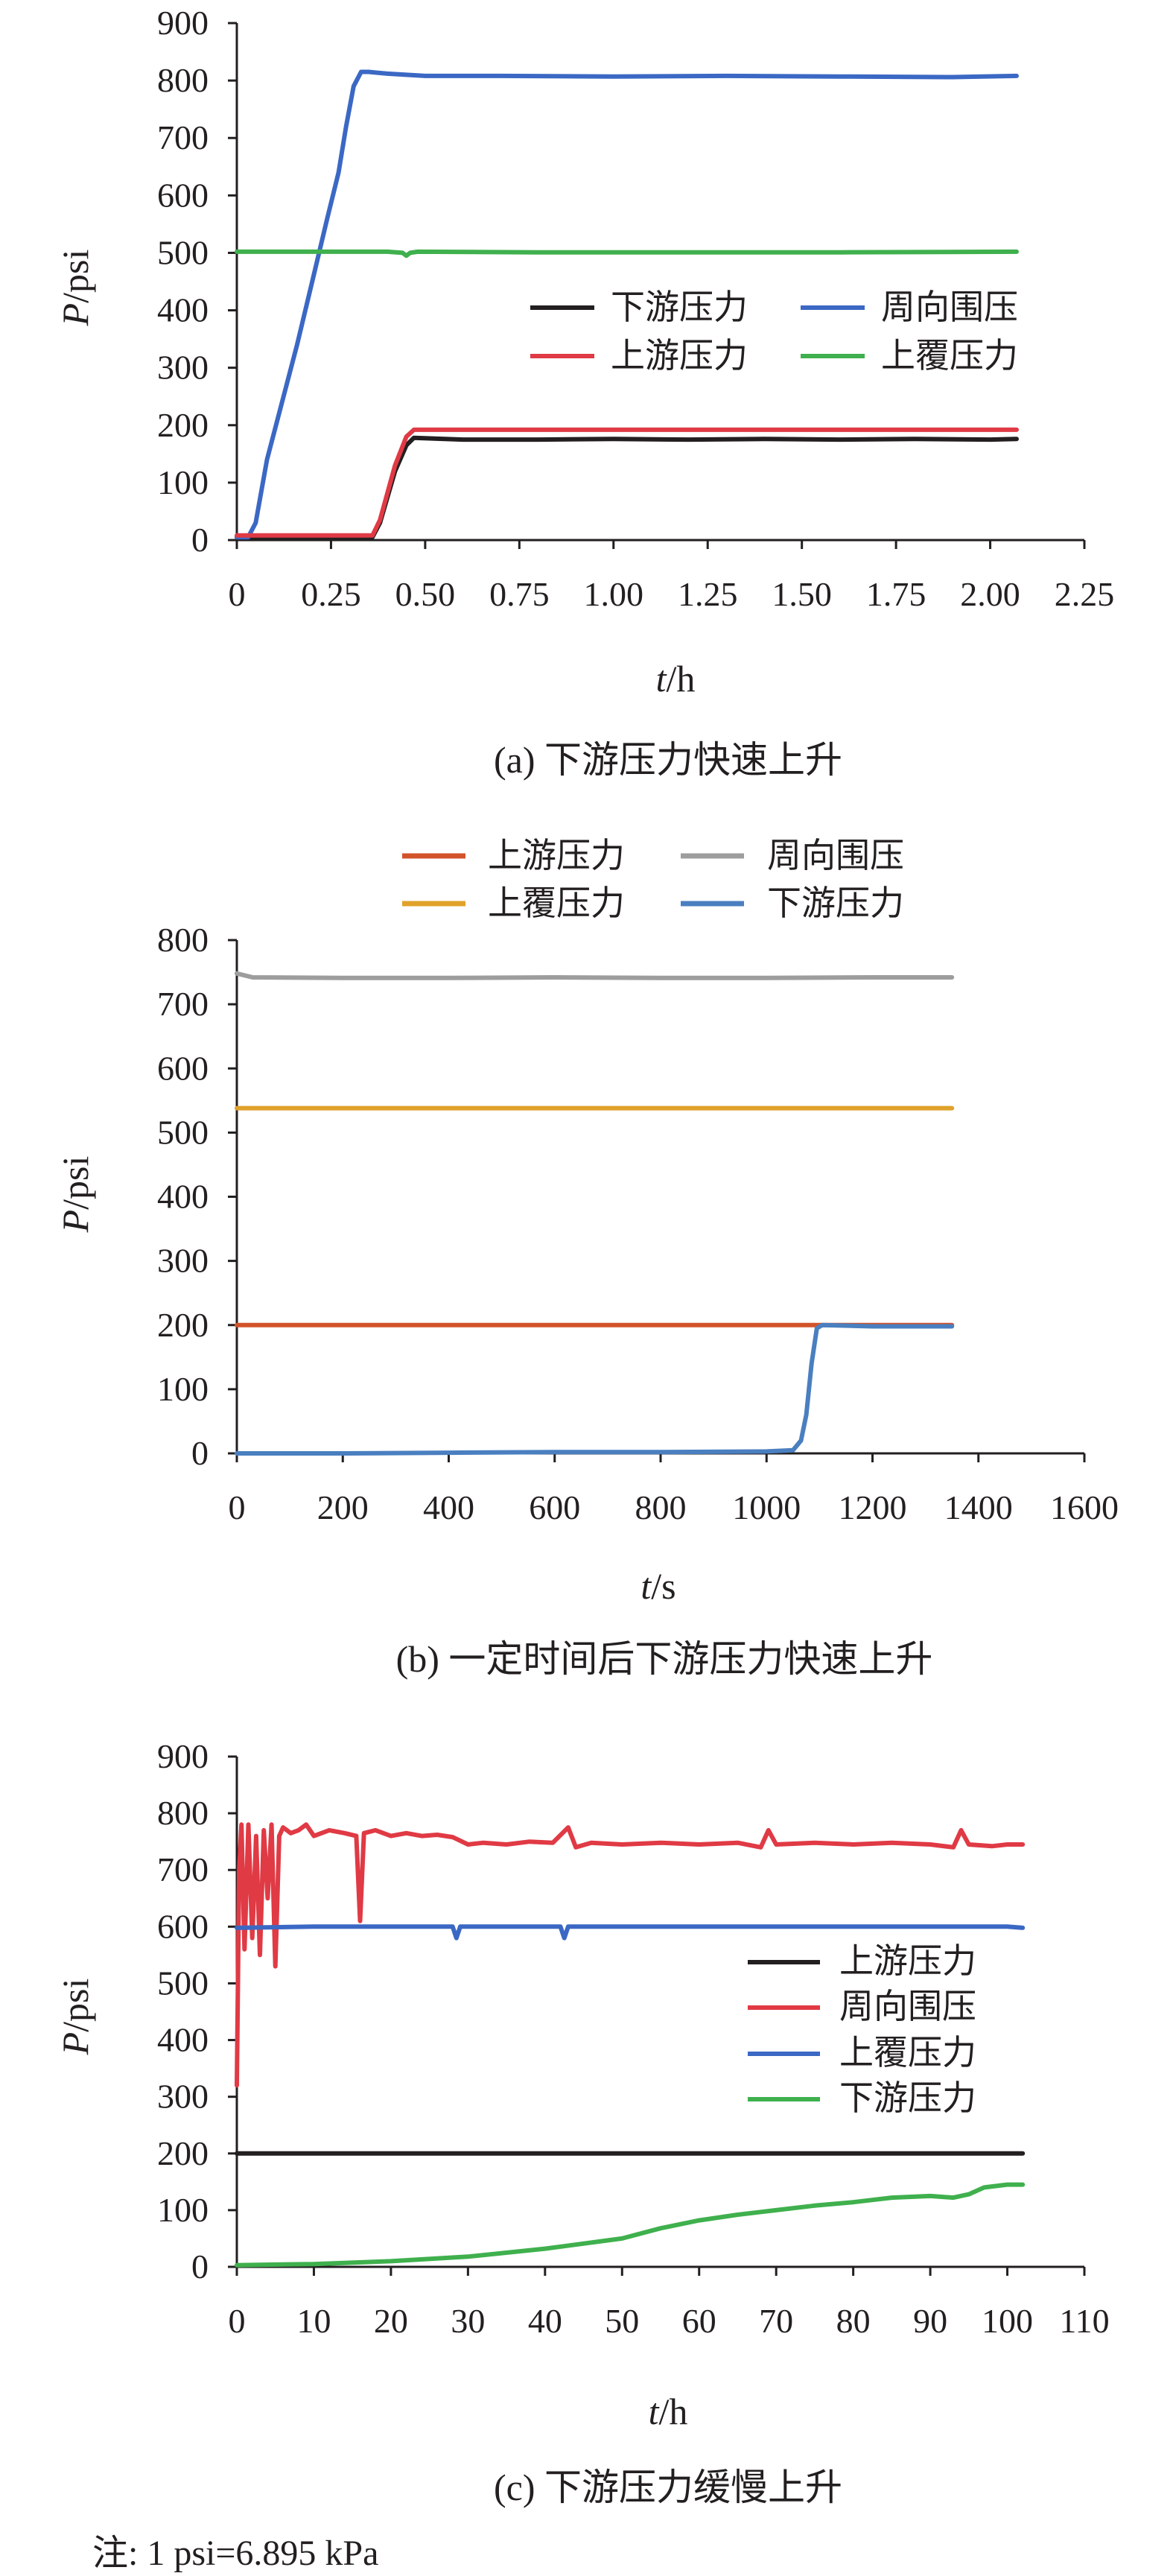  What do you see at coordinates (391, 2321) in the screenshot?
I see `x-tick-label: 20` at bounding box center [391, 2321].